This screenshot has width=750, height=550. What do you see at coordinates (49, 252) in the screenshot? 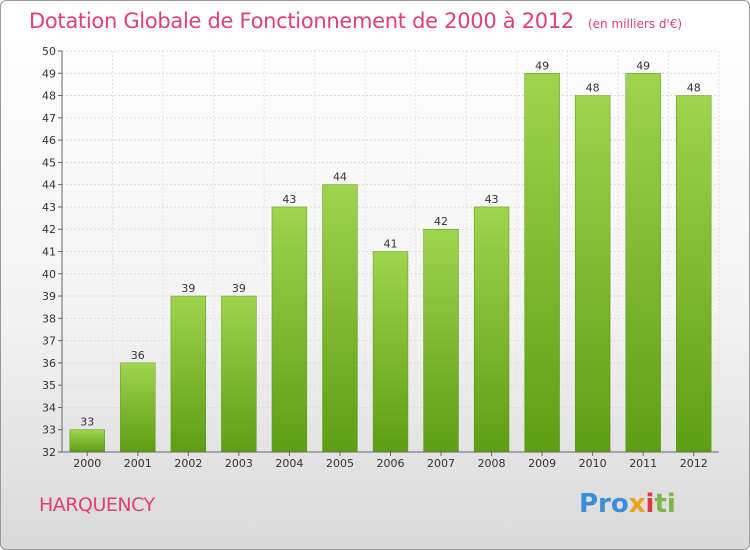
I see `y-tick-label: 41` at bounding box center [49, 252].